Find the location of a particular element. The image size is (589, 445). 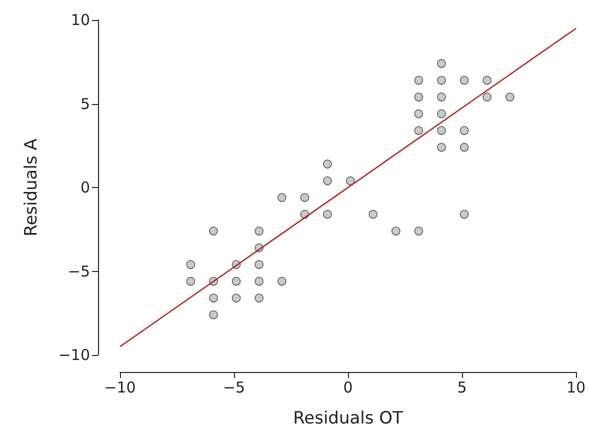

x-axis-title: Residuals OT is located at coordinates (348, 418).